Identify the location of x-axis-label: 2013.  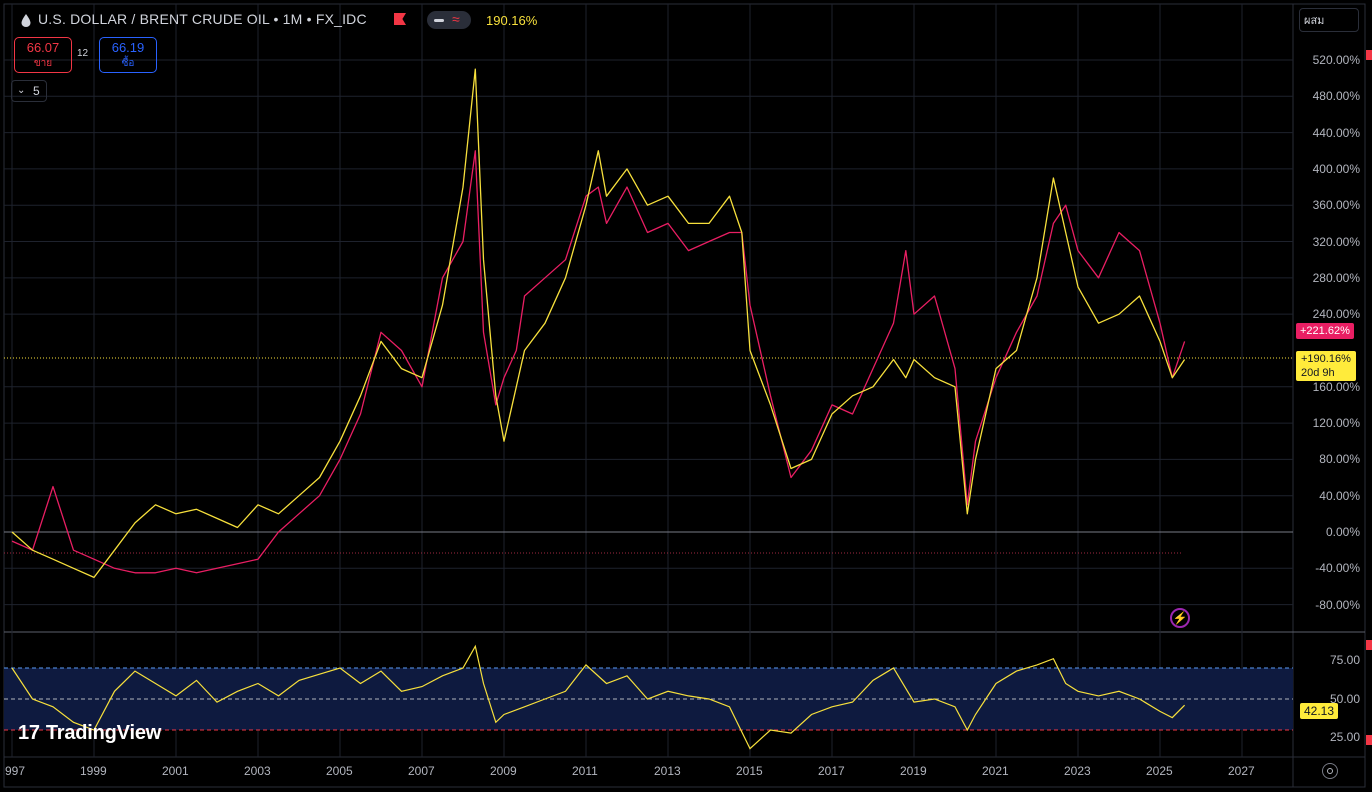
(667, 771).